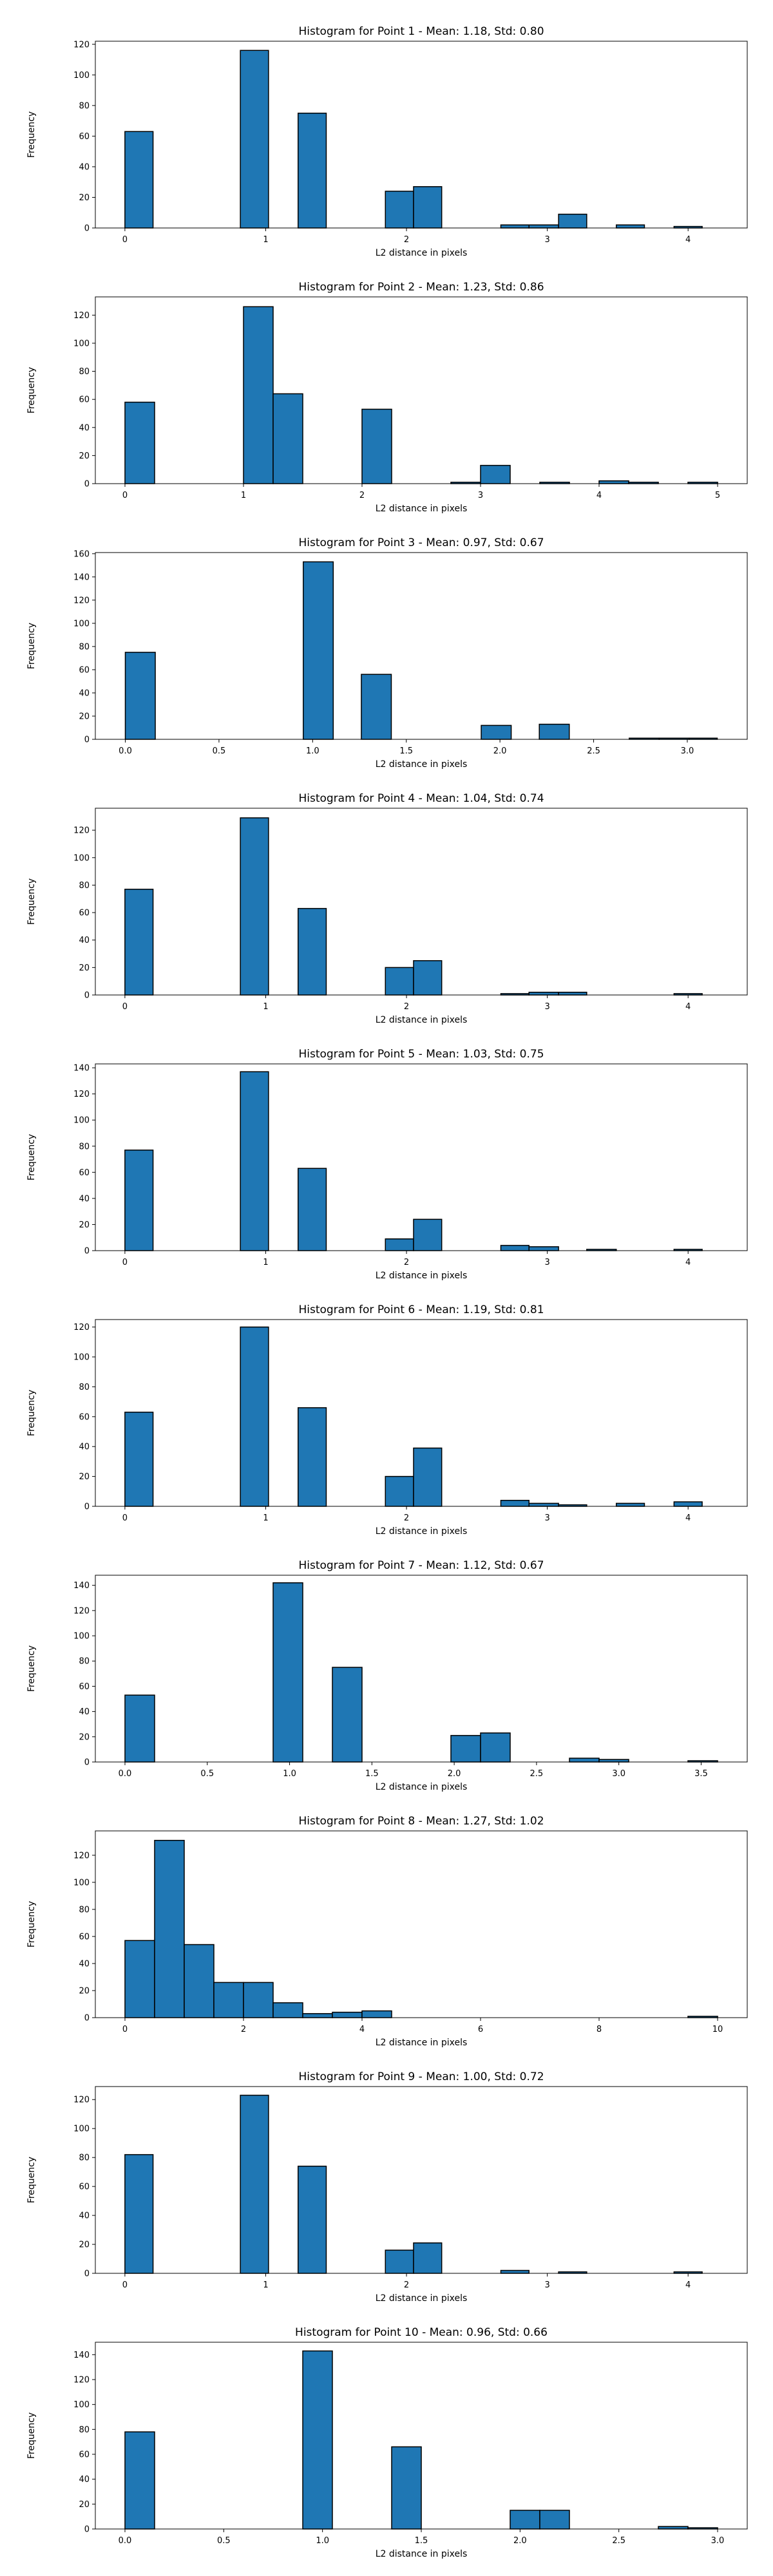 The width and height of the screenshot is (773, 2576). I want to click on x-tick-label: 1.5, so click(372, 1774).